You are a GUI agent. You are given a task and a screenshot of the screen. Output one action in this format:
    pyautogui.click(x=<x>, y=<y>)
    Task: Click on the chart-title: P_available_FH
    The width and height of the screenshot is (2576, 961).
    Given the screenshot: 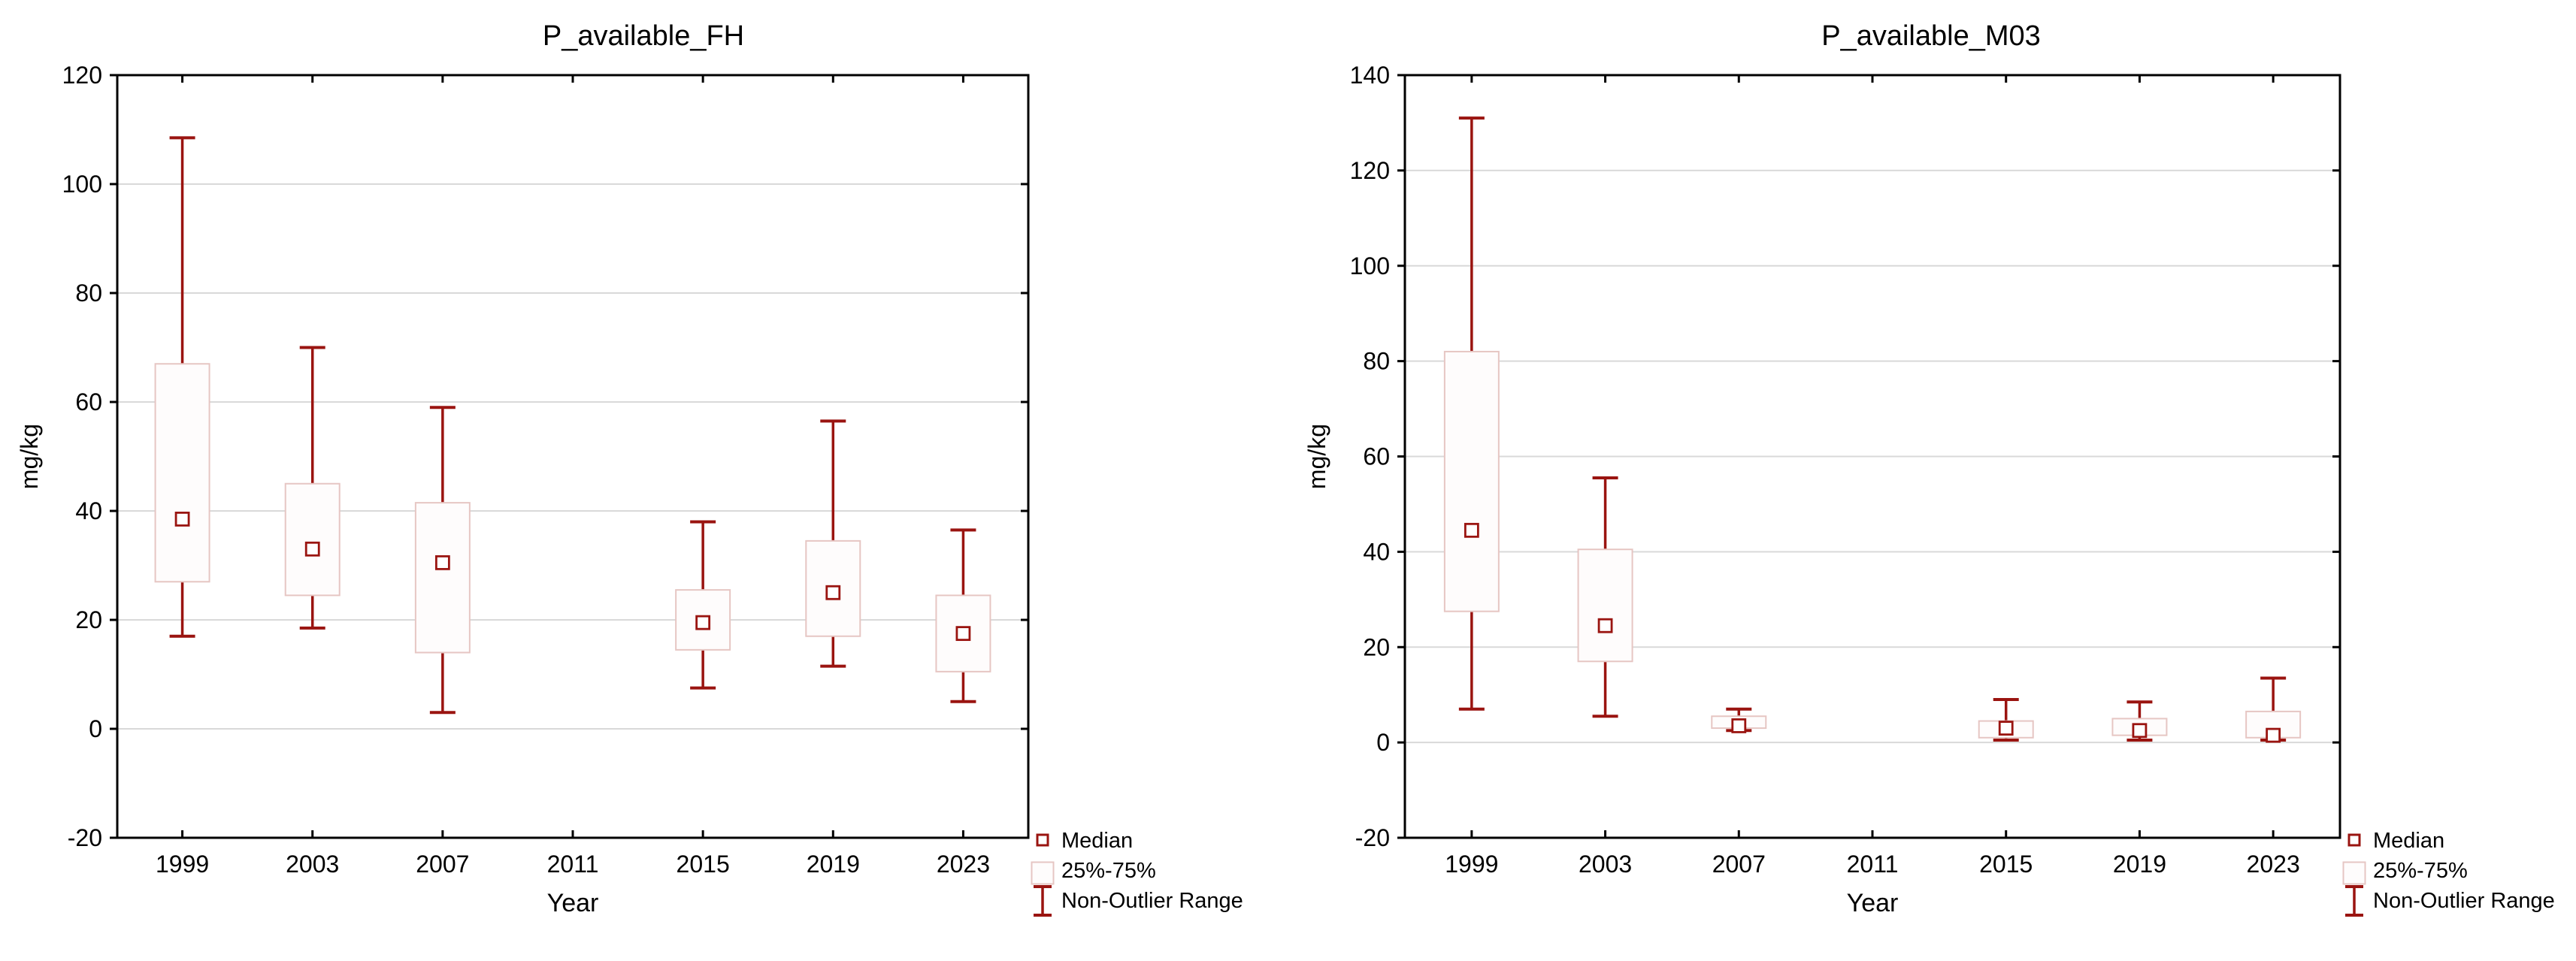 What is the action you would take?
    pyautogui.click(x=643, y=36)
    